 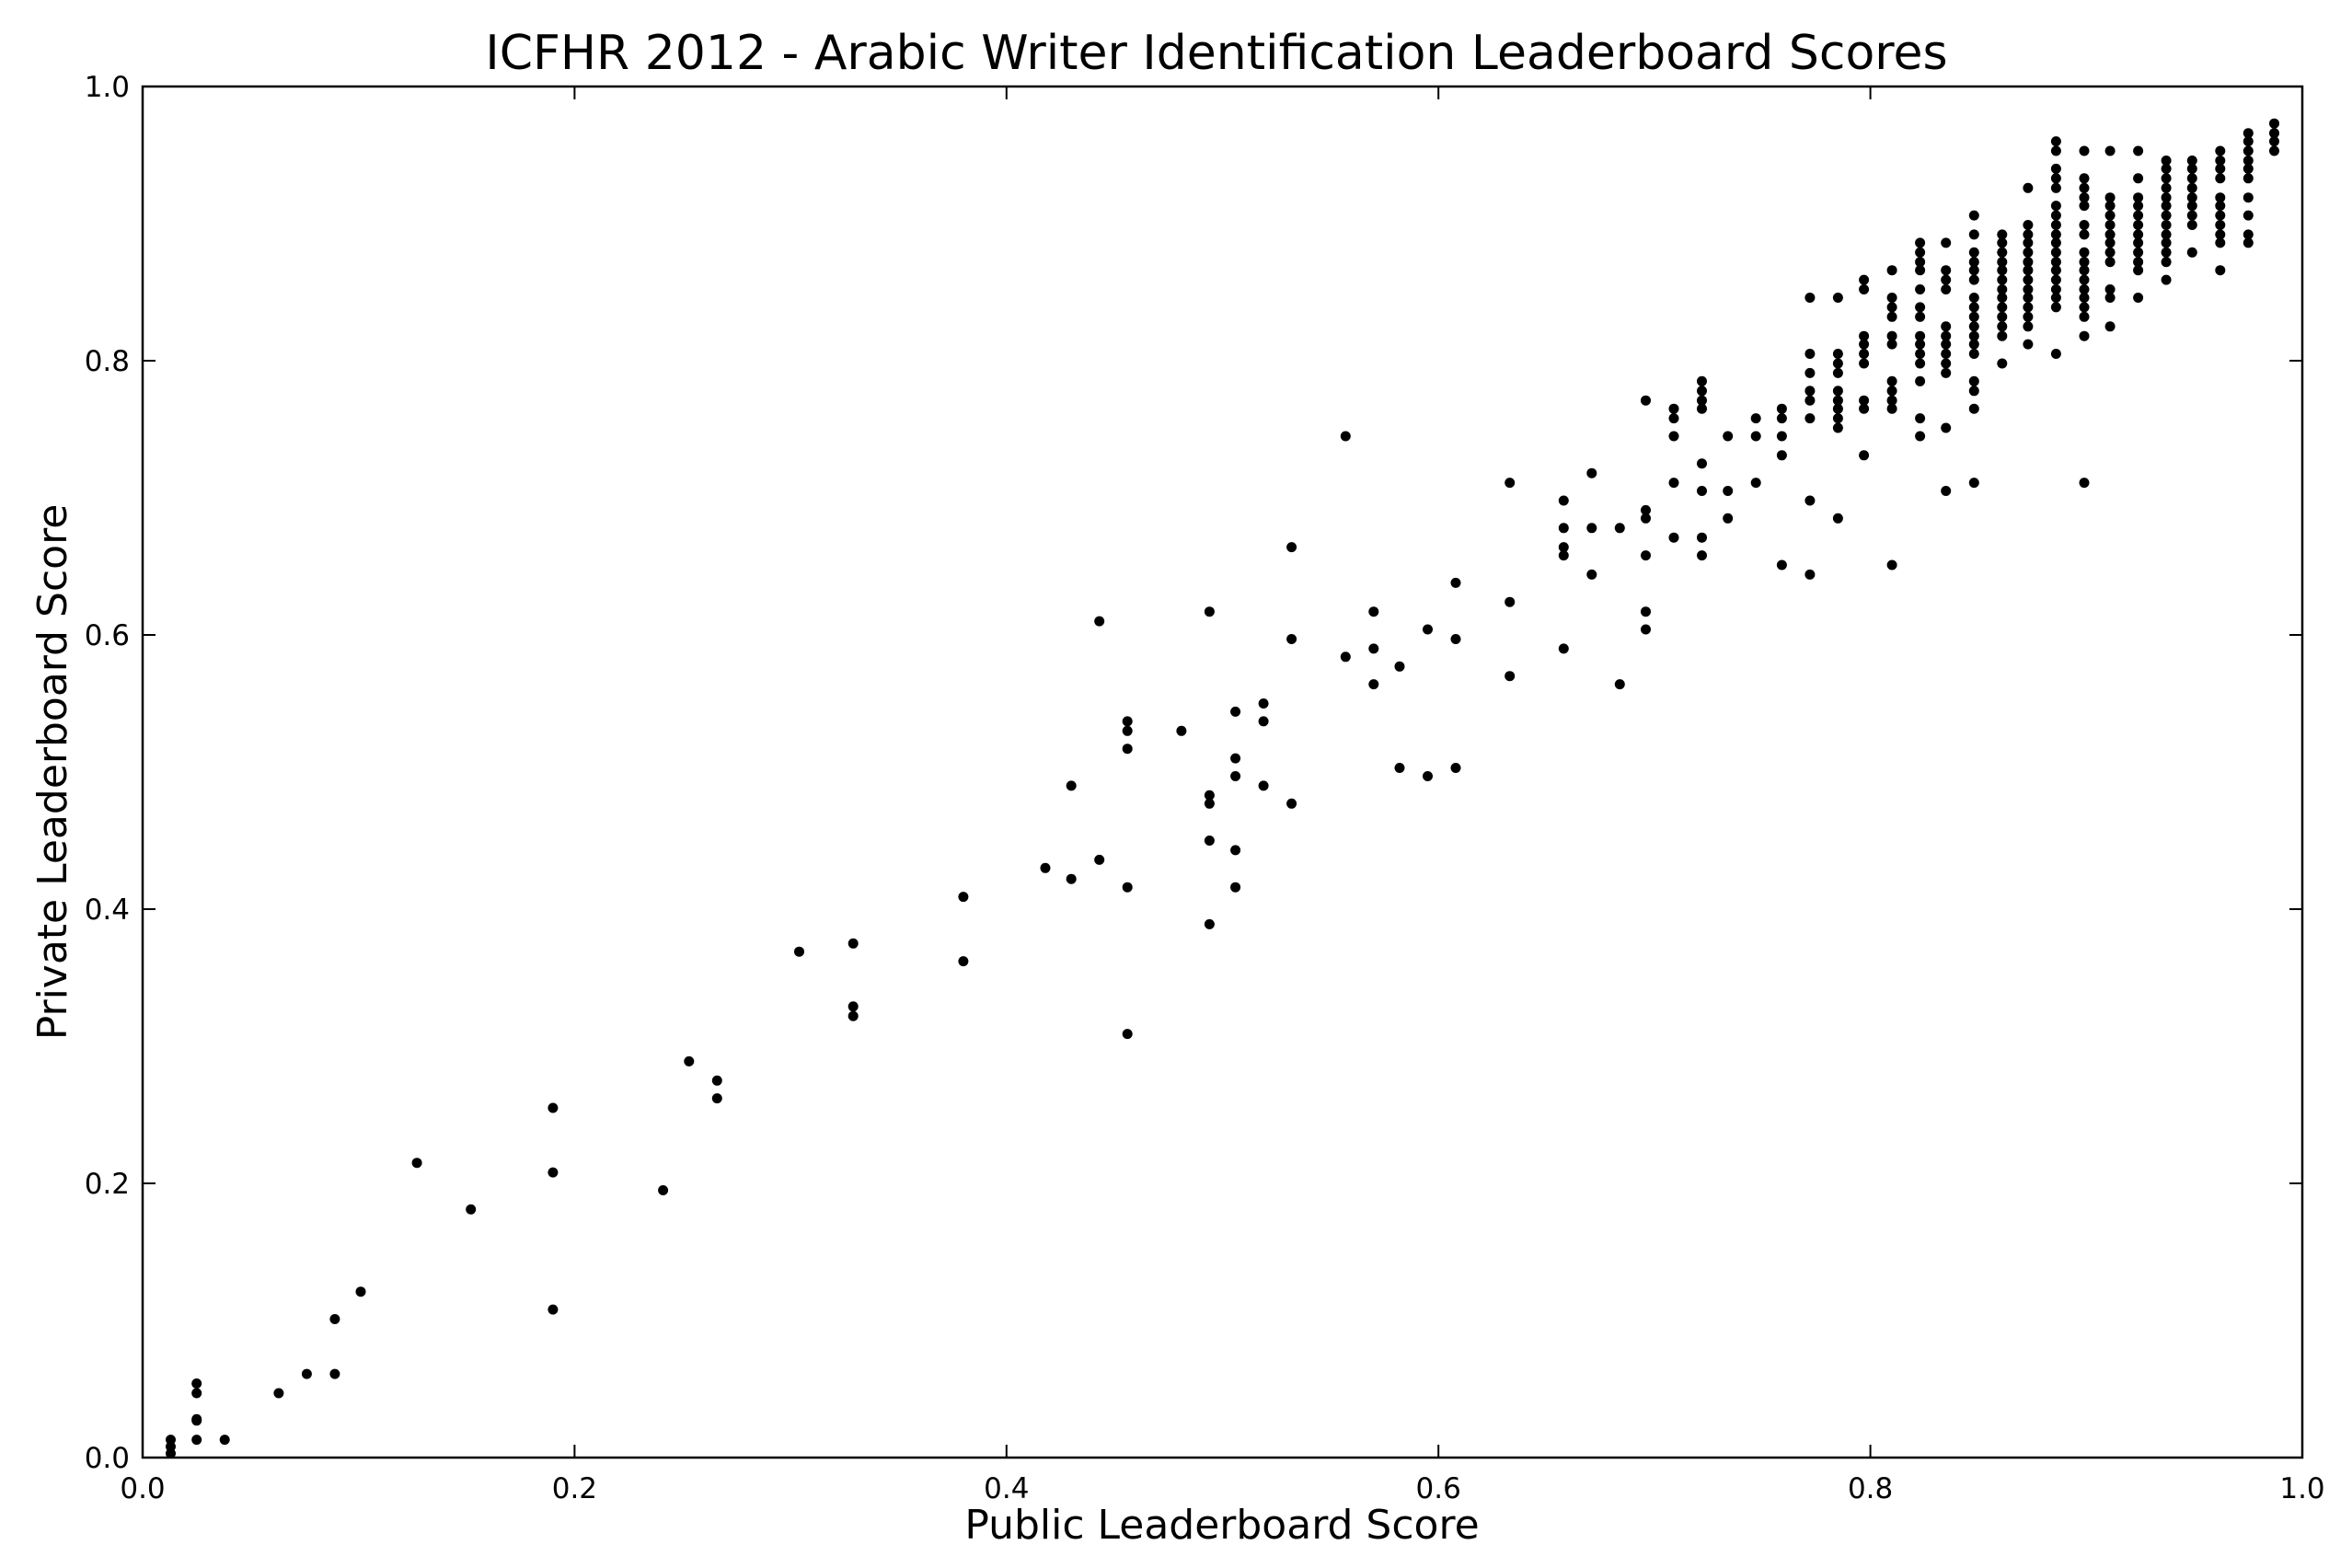 What do you see at coordinates (107, 635) in the screenshot?
I see `y-tick-label: 0.6` at bounding box center [107, 635].